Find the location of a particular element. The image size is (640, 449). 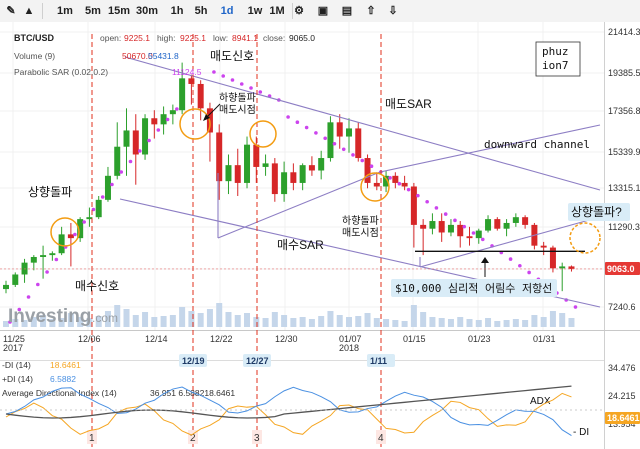

plus-di-line is located at coordinates (288, 411).